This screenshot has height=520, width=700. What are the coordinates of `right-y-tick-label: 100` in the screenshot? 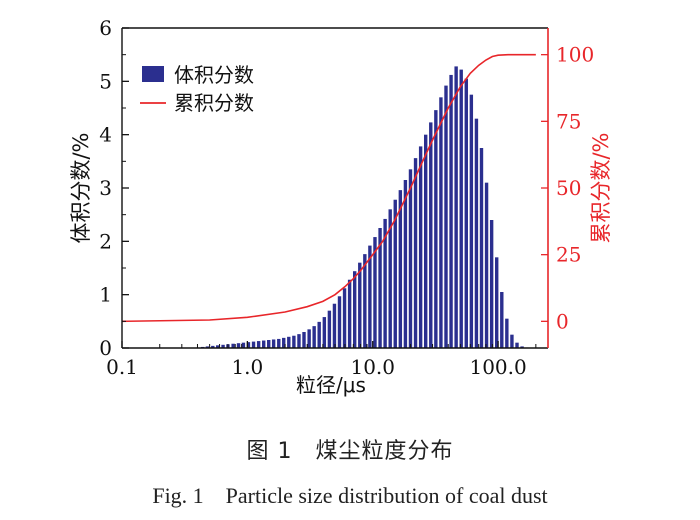 It's located at (575, 55).